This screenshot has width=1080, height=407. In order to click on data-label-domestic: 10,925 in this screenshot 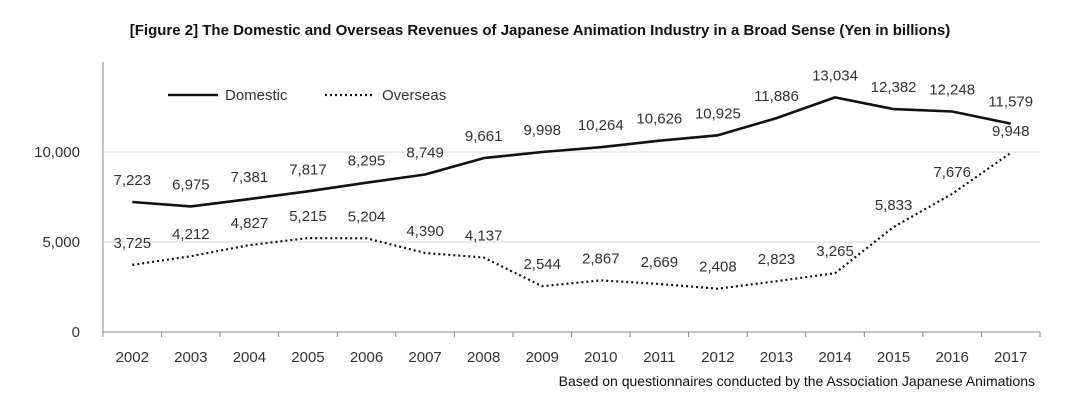, I will do `click(718, 113)`.